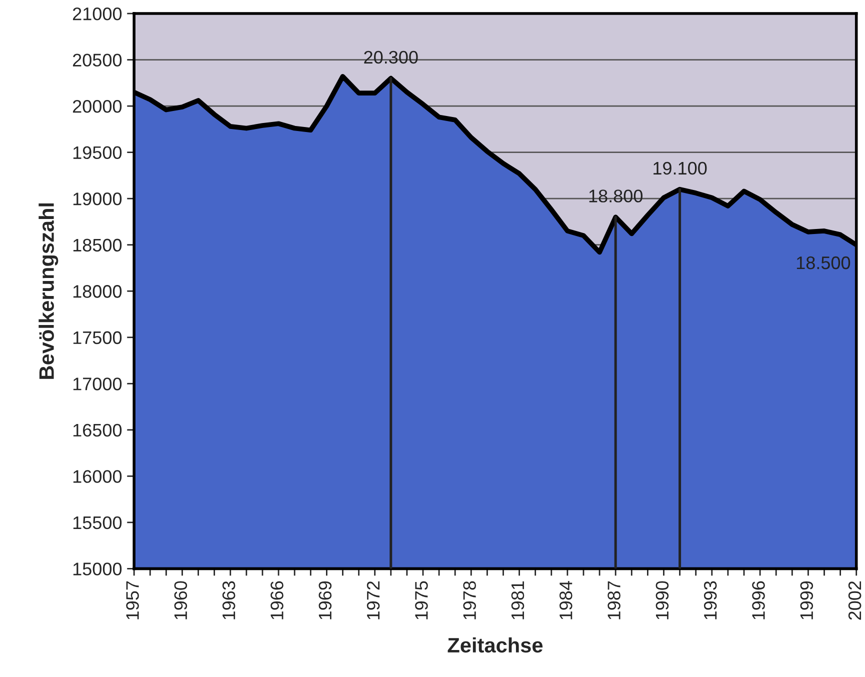 The image size is (865, 677). I want to click on x-tick-label: 1957, so click(132, 600).